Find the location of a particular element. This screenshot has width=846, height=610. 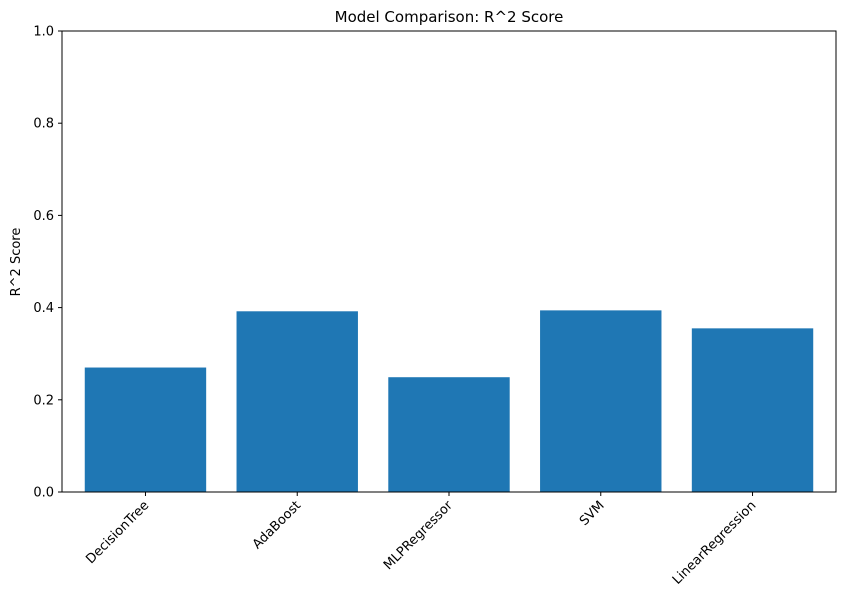

y-ticks-layer: 0.0 0.2 0.4 0.6 0.8 1.0 is located at coordinates (47, 263).